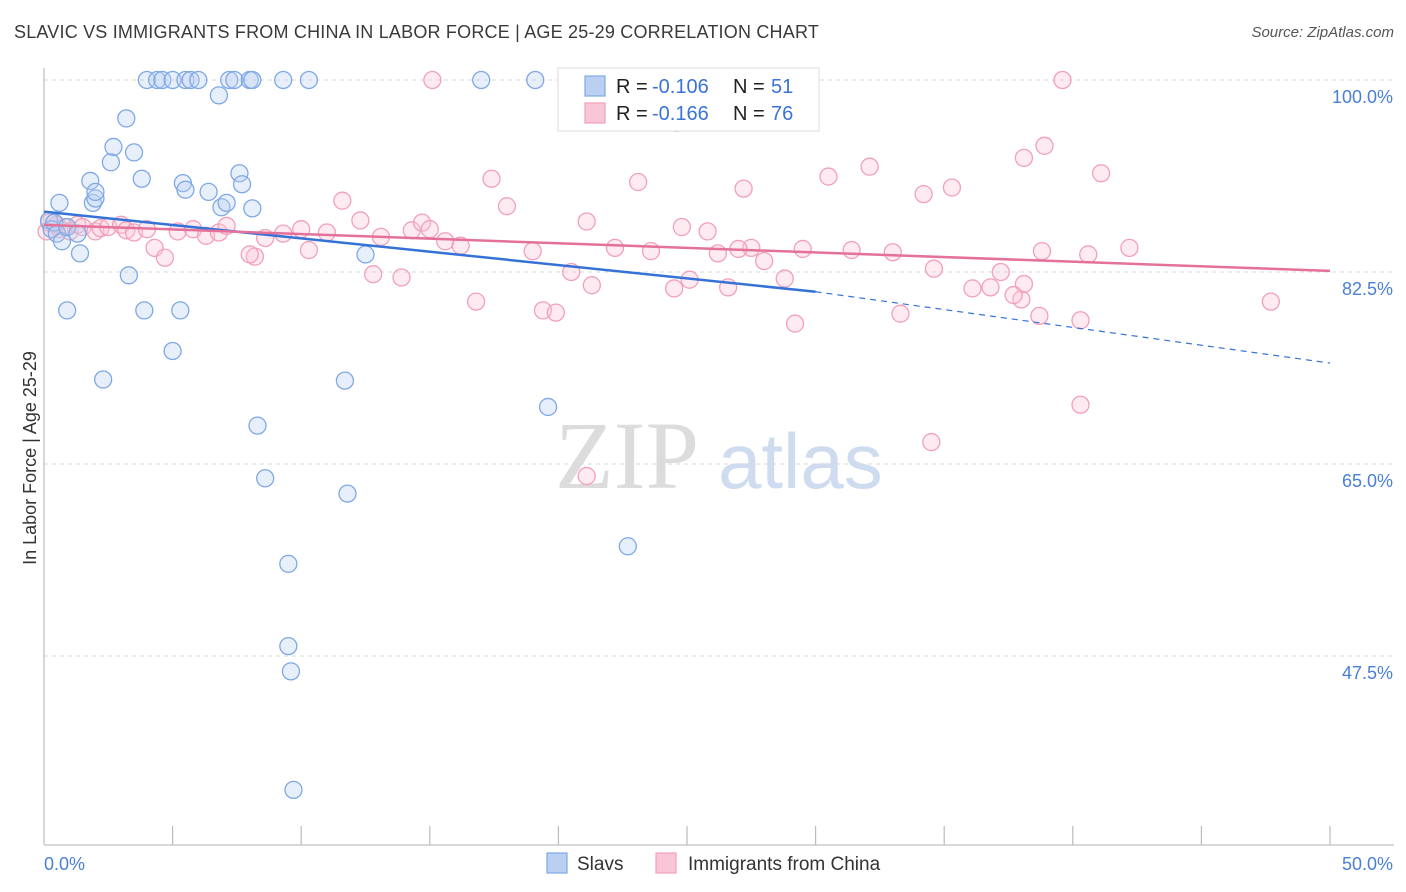 The width and height of the screenshot is (1406, 892). Describe the element at coordinates (1367, 481) in the screenshot. I see `y-tick-label: 65.0%` at that location.